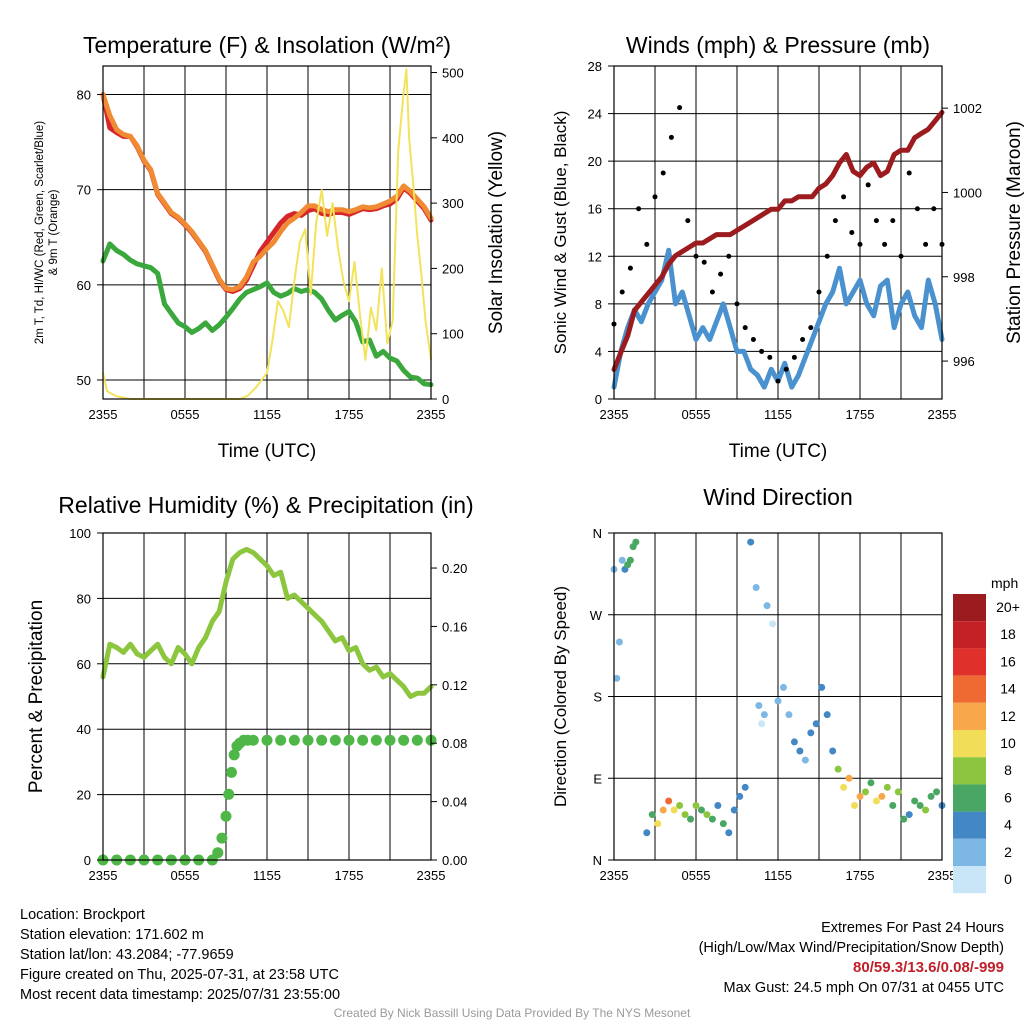  Describe the element at coordinates (453, 73) in the screenshot. I see `y-tick-label-right: 500` at that location.